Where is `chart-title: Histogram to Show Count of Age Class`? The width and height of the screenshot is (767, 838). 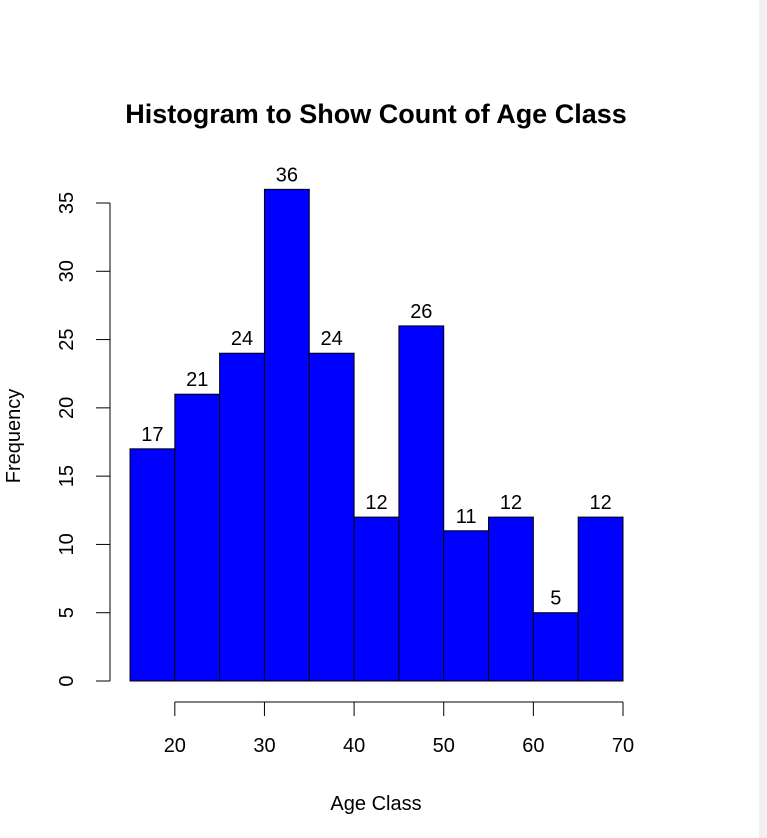
chart-title: Histogram to Show Count of Age Class is located at coordinates (376, 114).